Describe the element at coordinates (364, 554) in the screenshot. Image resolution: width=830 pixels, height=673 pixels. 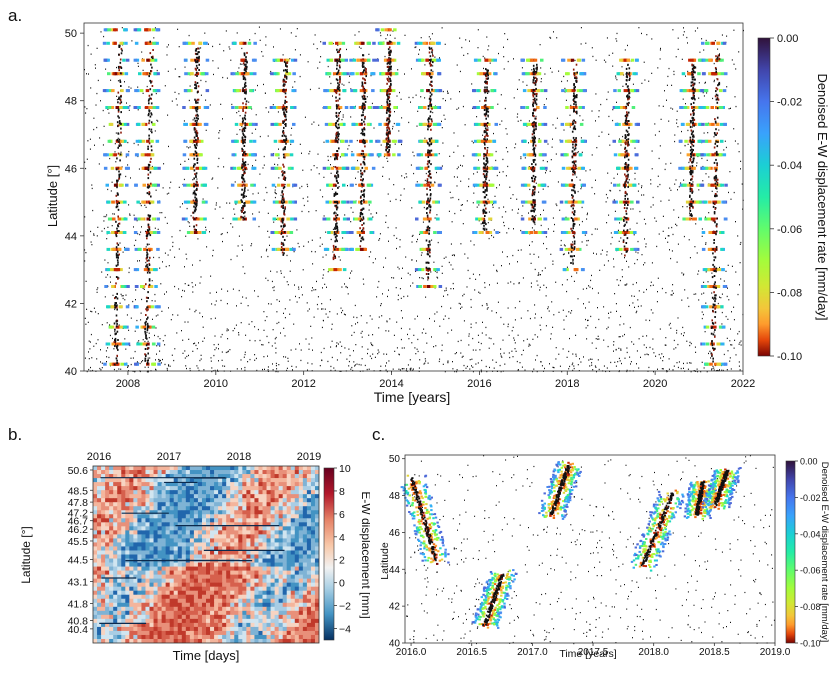
I see `colorbar-b-label: E-W displacement [mm]` at that location.